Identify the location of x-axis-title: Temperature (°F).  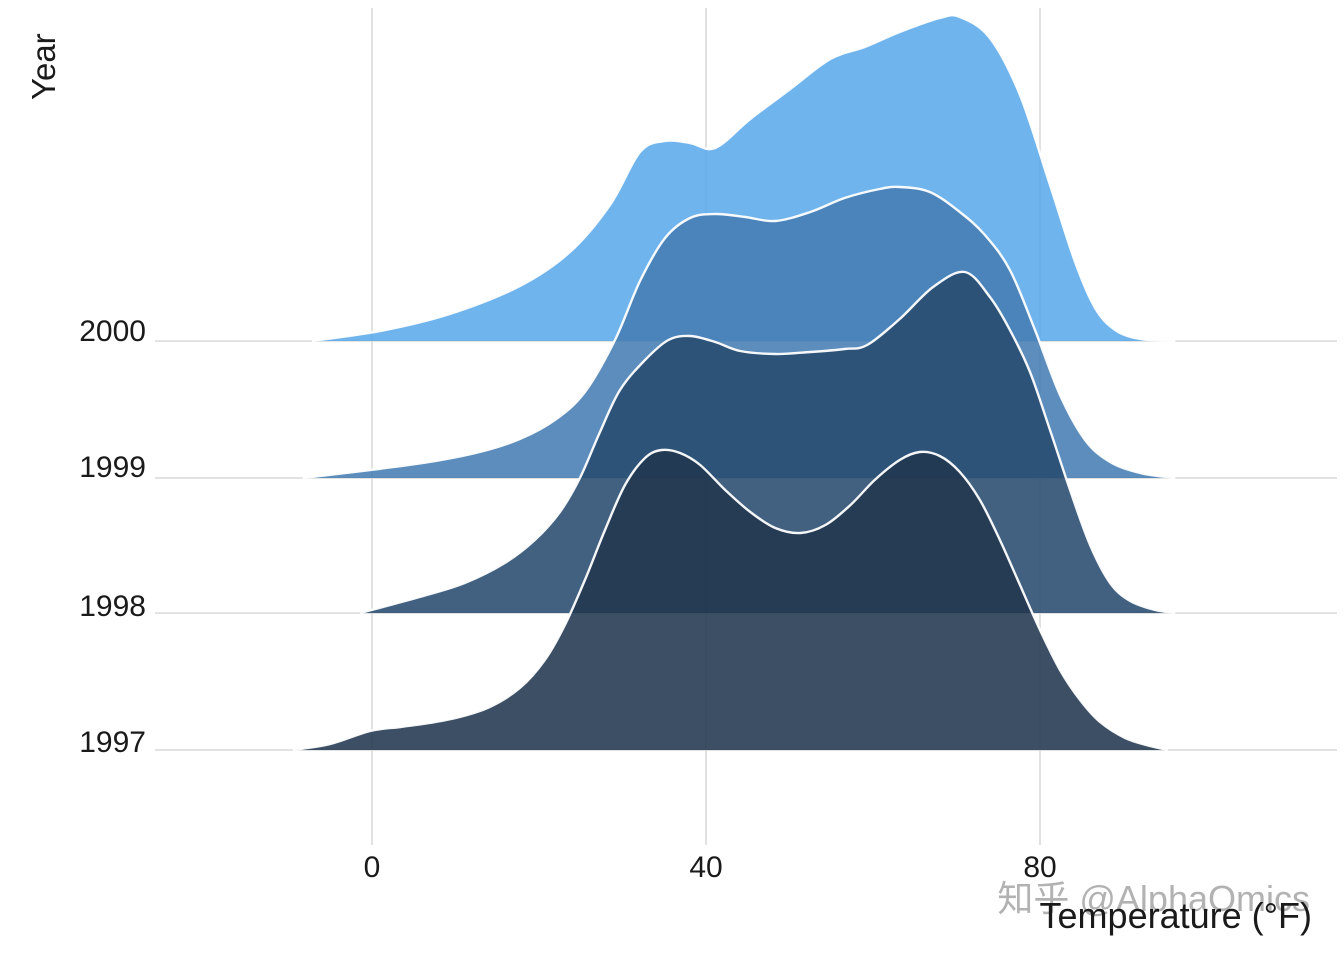
(1175, 915).